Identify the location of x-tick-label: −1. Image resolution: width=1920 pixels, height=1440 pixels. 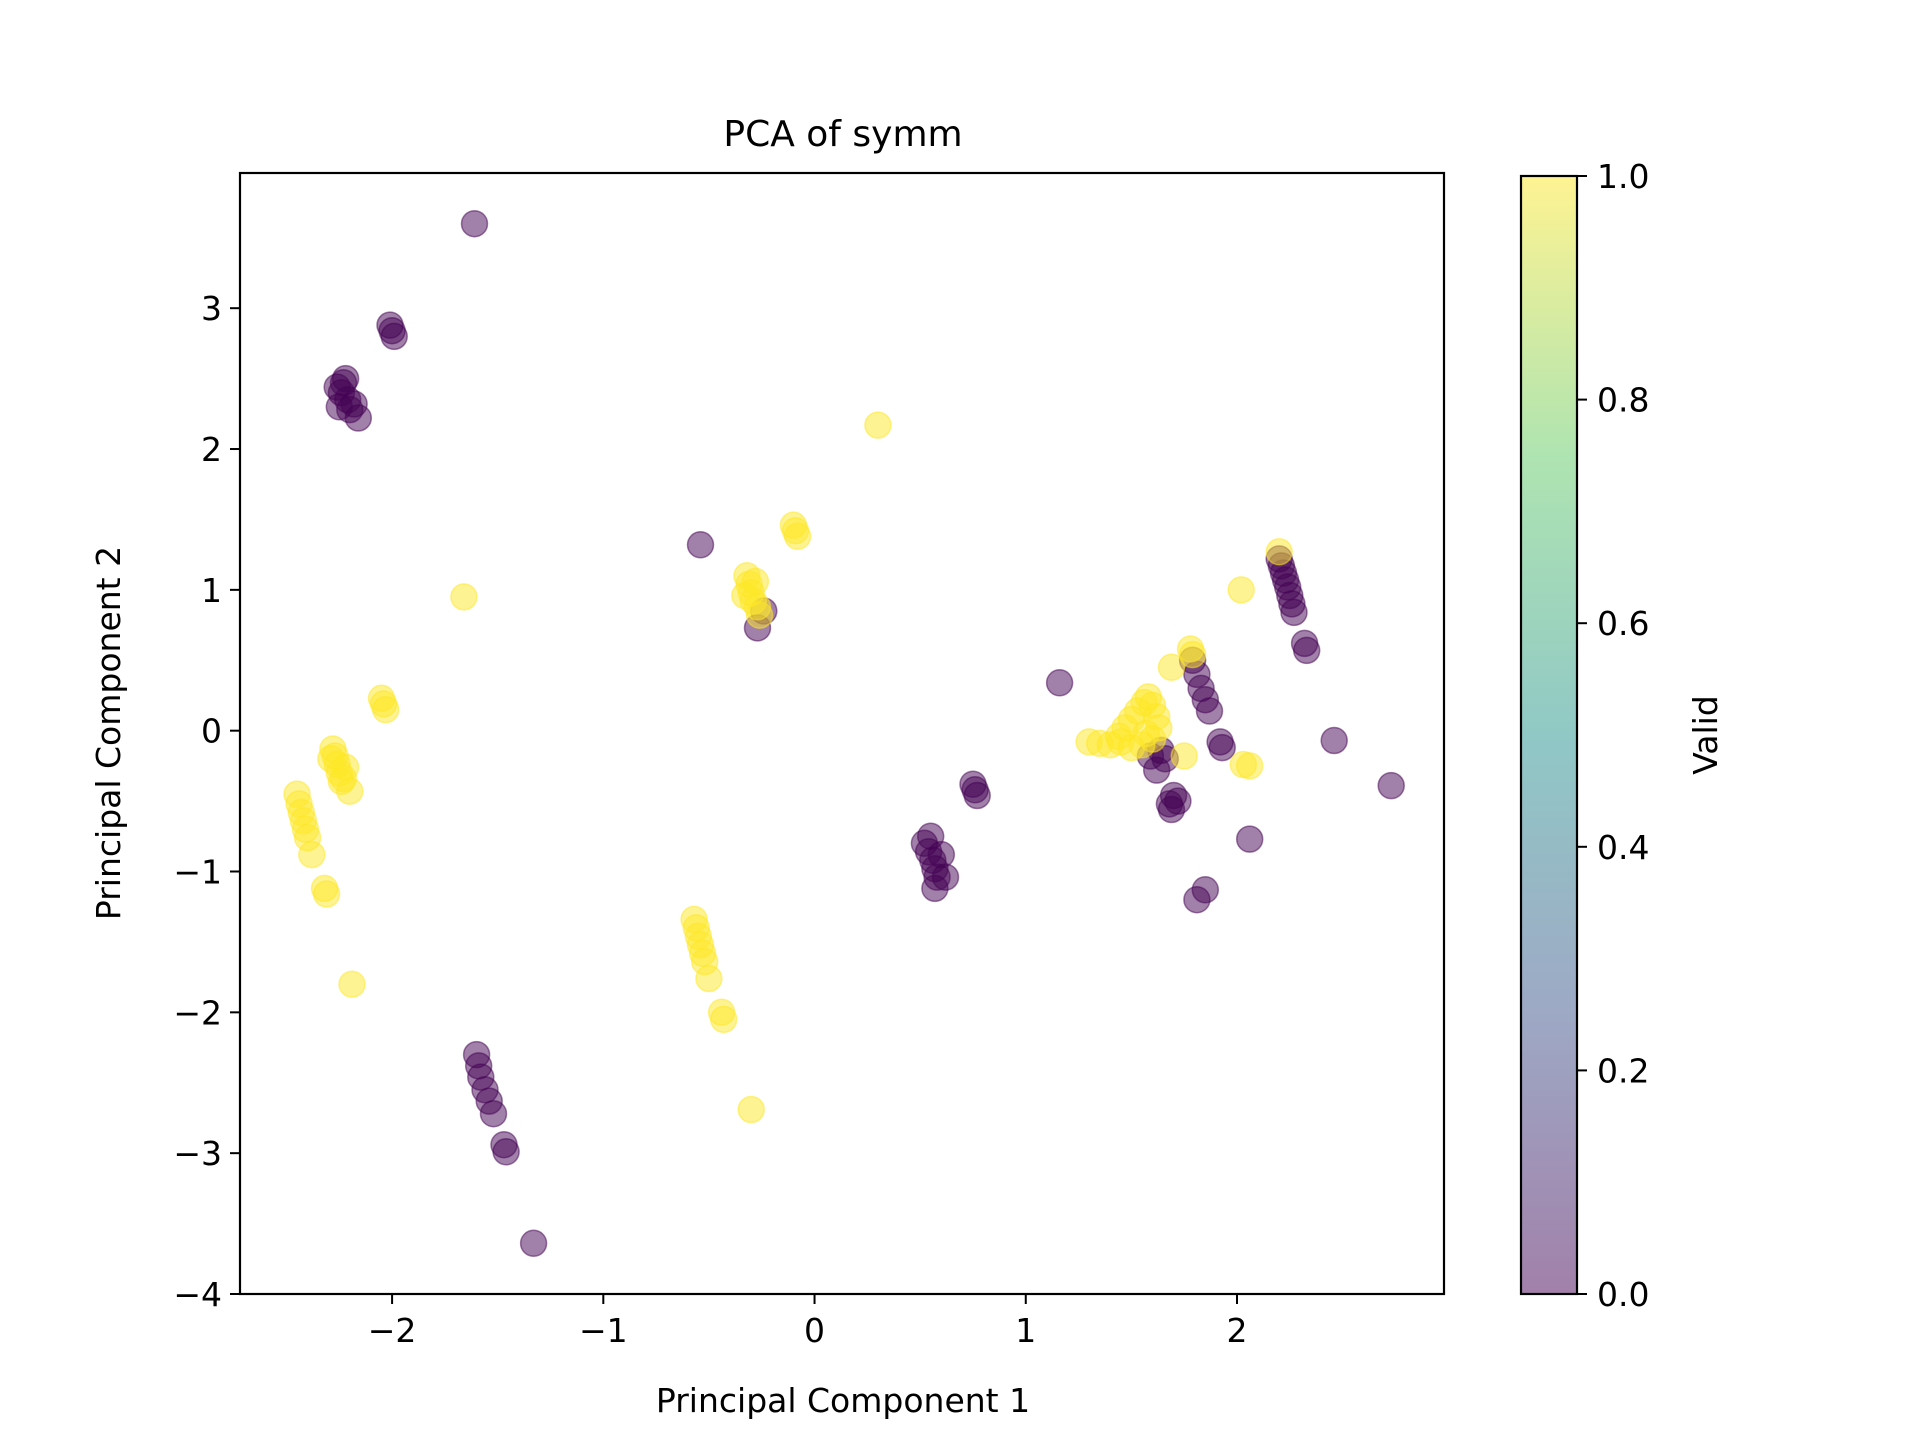
(603, 1330).